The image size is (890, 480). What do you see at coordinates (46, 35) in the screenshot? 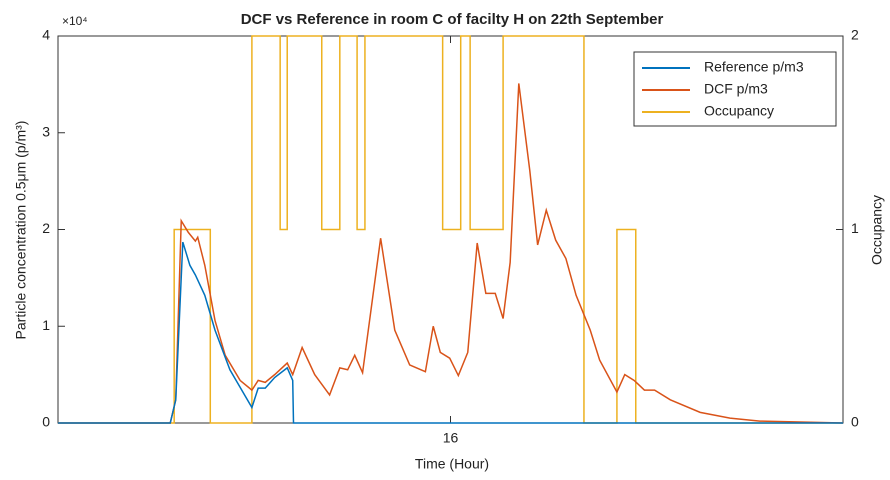
I see `y-tick-label: 4` at bounding box center [46, 35].